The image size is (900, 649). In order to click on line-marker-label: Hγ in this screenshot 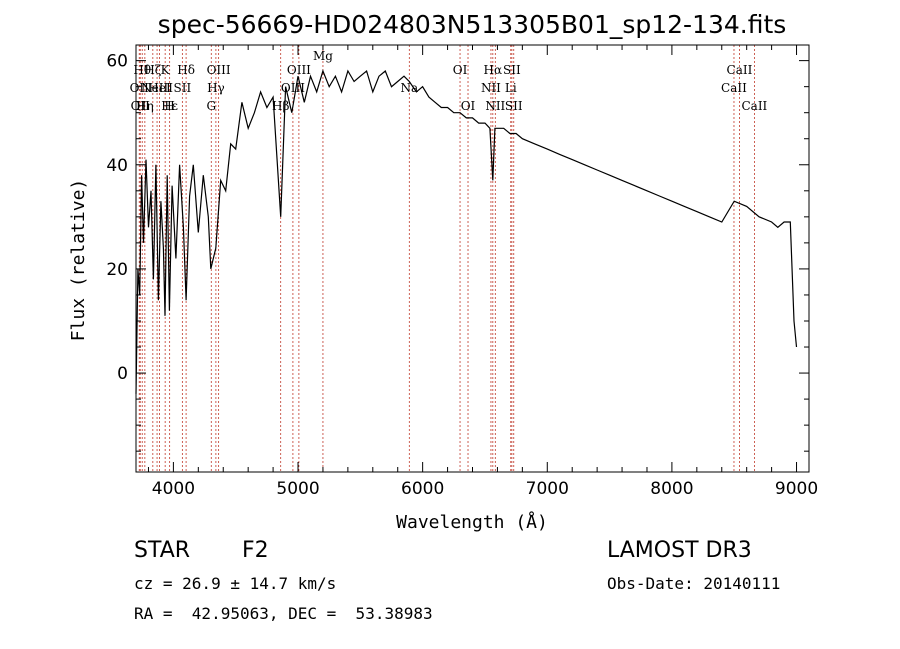, I will do `click(216, 88)`.